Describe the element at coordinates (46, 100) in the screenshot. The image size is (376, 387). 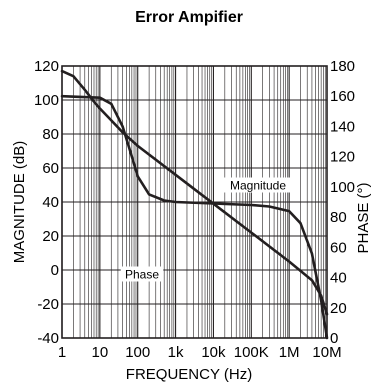
I see `y-tick-label: 100` at that location.